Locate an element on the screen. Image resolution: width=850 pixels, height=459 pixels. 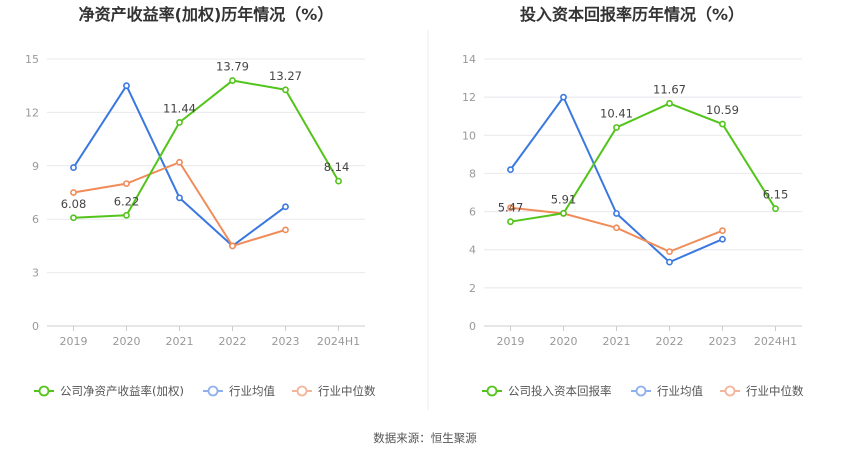
roic-x-tick-label: 2021 is located at coordinates (617, 341).